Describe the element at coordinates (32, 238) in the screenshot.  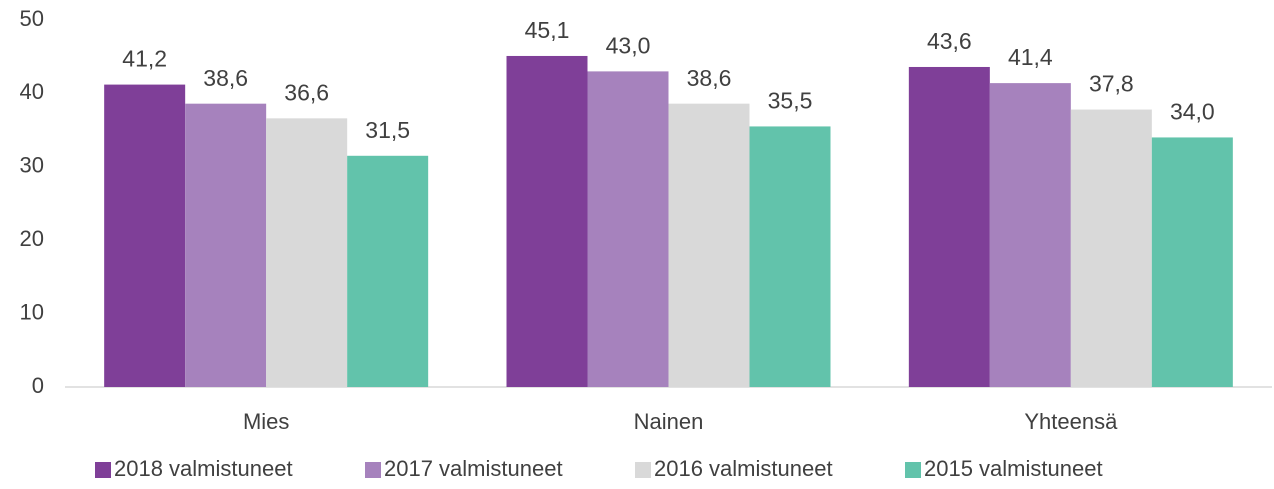
I see `y-tick-label: 20` at that location.